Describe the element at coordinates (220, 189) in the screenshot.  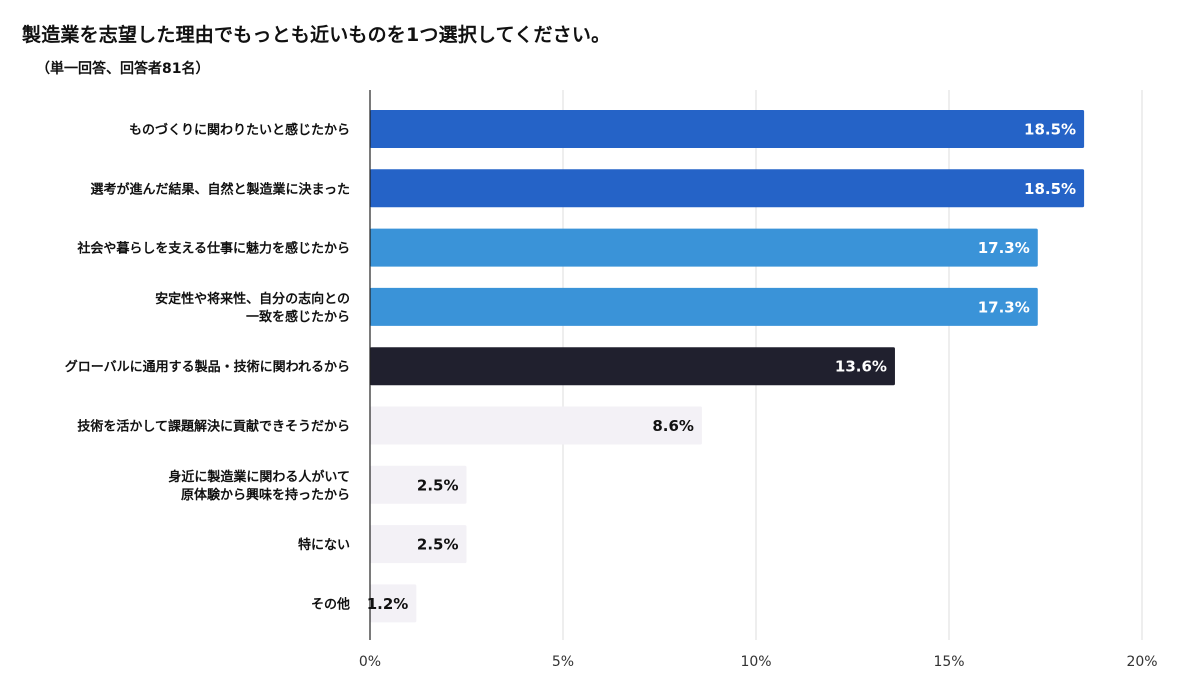
I see `category-label: 選考が進んだ結果、自然と製造業に決まった` at that location.